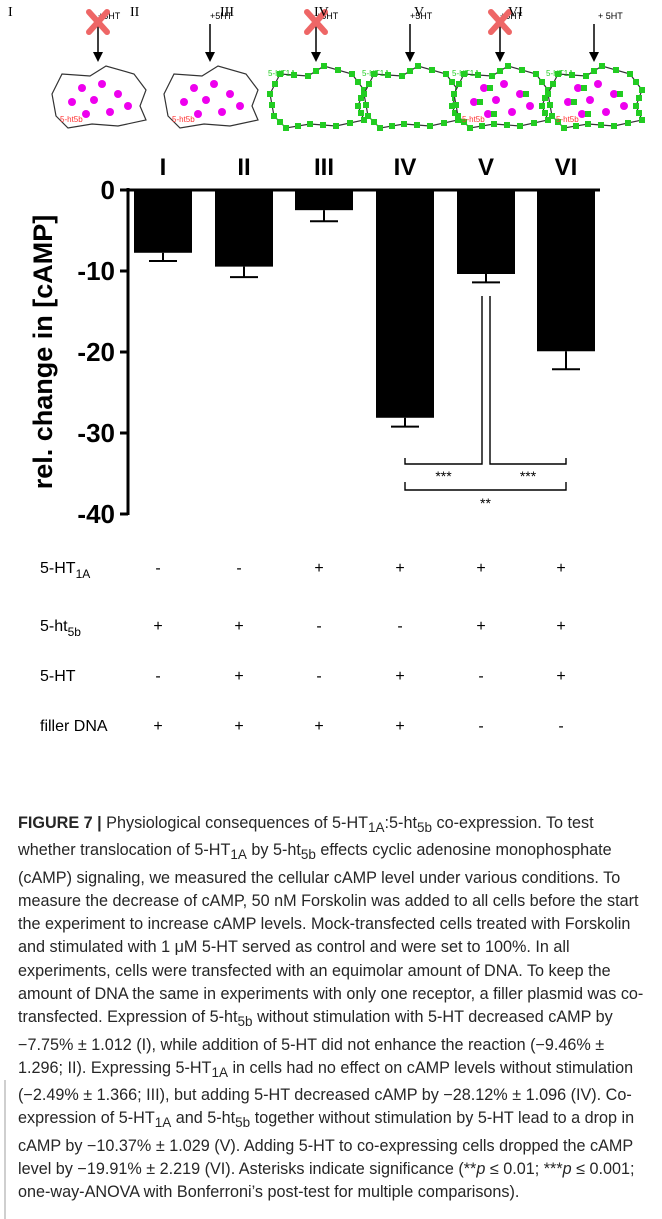 The height and width of the screenshot is (1219, 662). I want to click on significance-label: ***, so click(443, 476).